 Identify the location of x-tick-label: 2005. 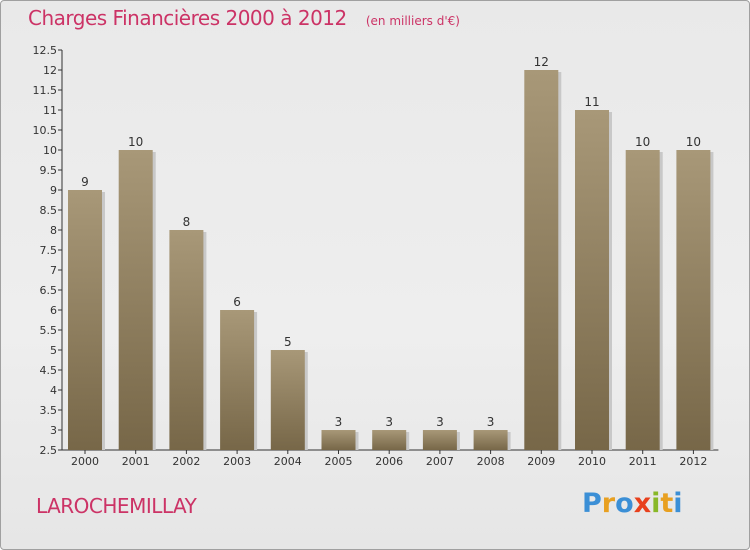
(339, 461).